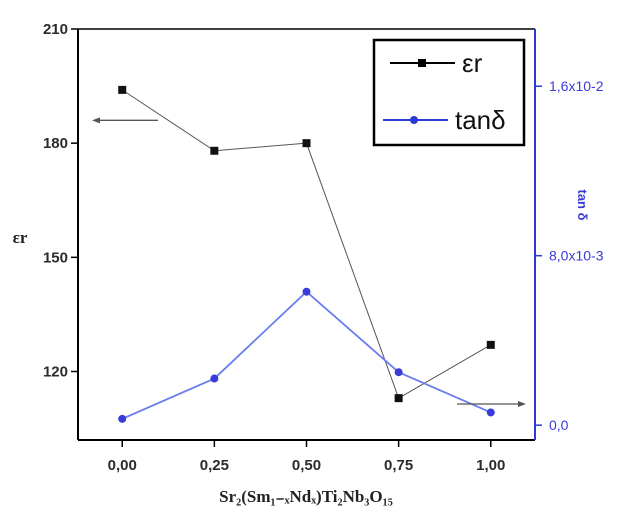 This screenshot has height=521, width=619. Describe the element at coordinates (214, 465) in the screenshot. I see `x-tick-label: 0,25` at that location.